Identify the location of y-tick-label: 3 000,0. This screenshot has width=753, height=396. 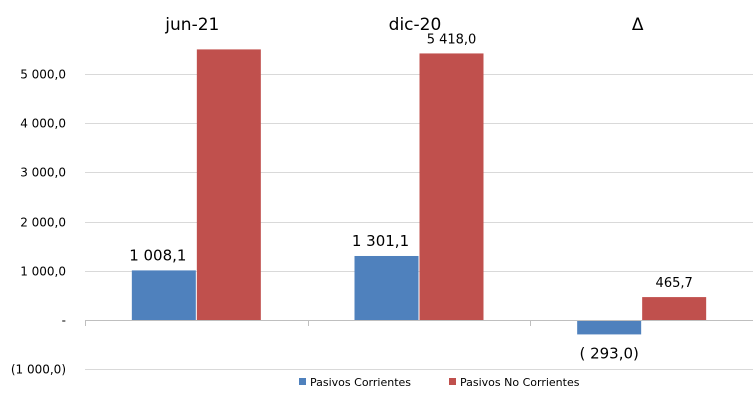
(43, 173).